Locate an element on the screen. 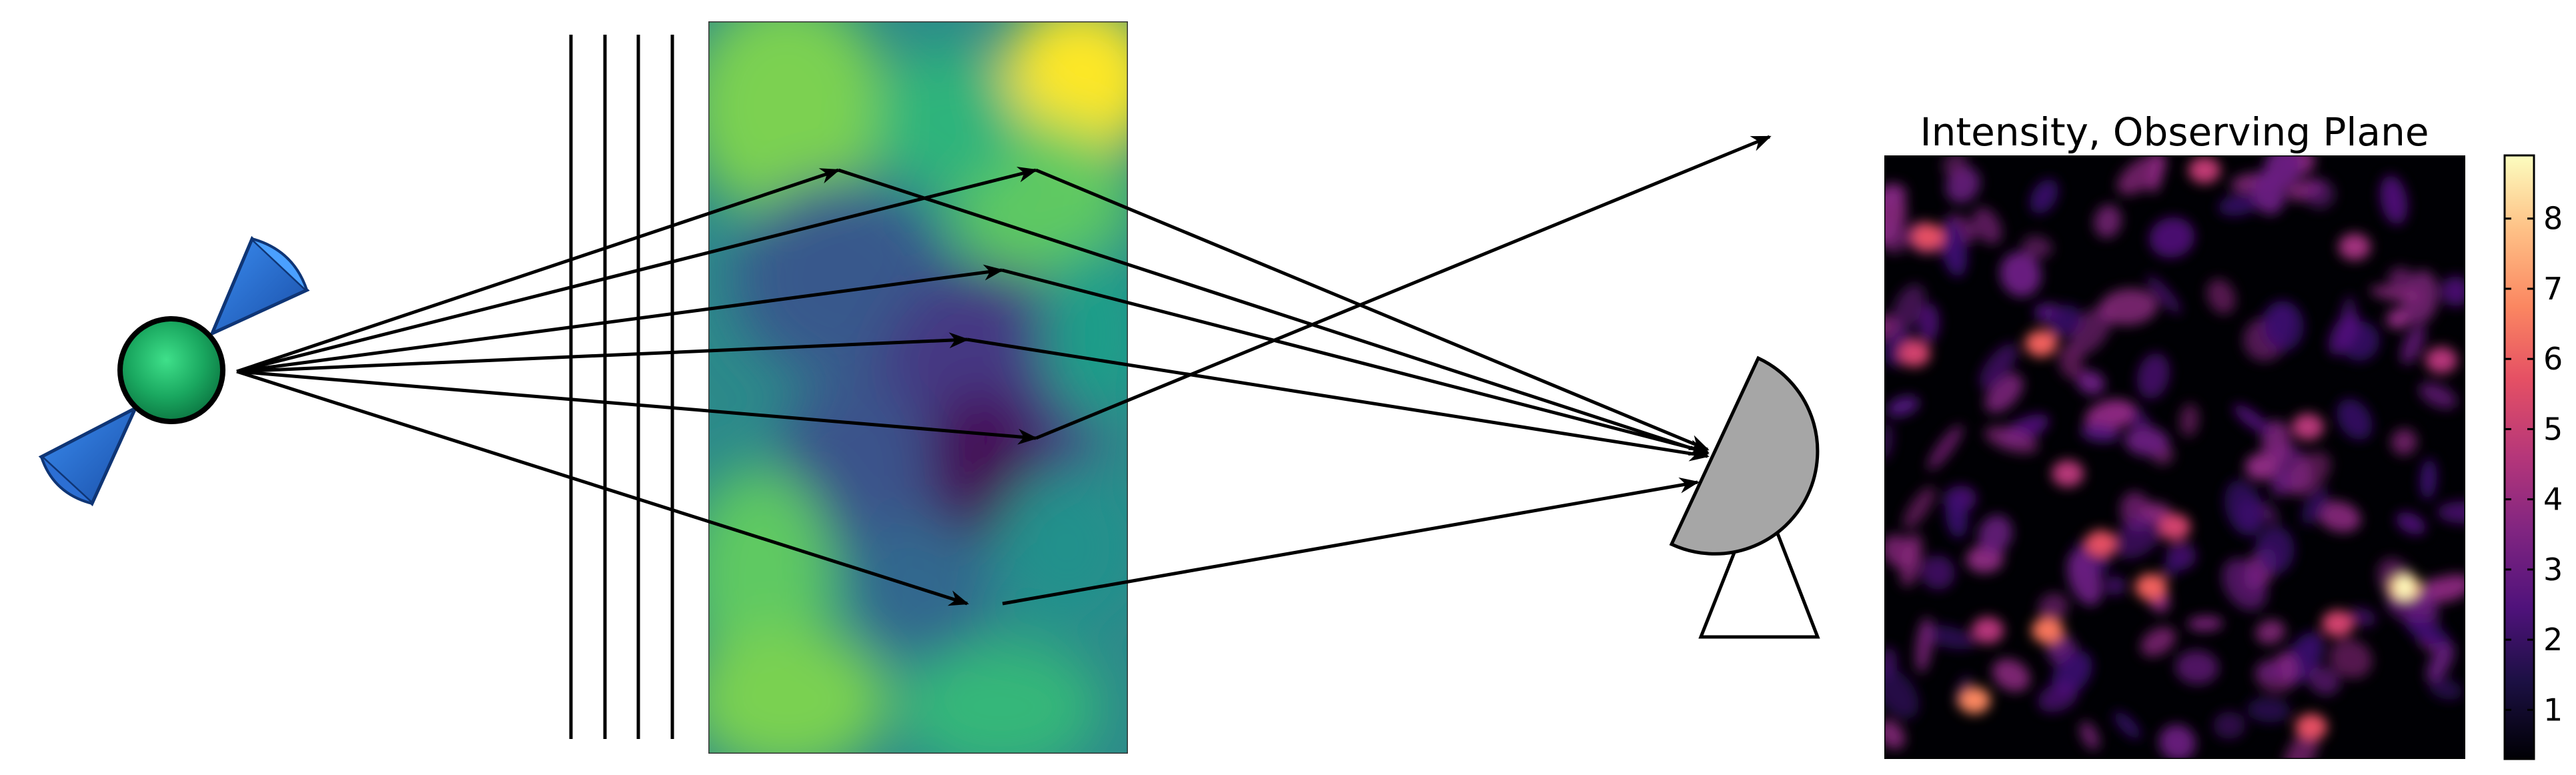  satellite-body is located at coordinates (171, 370).